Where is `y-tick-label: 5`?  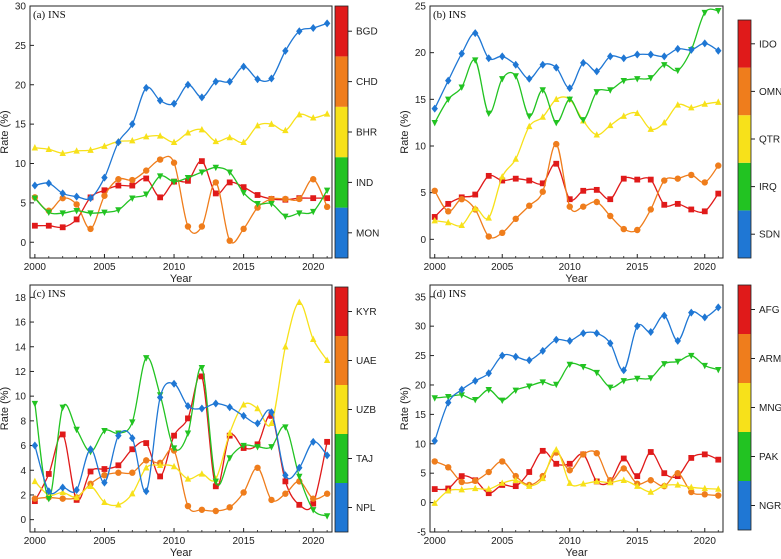
y-tick-label: 5 is located at coordinates (423, 193).